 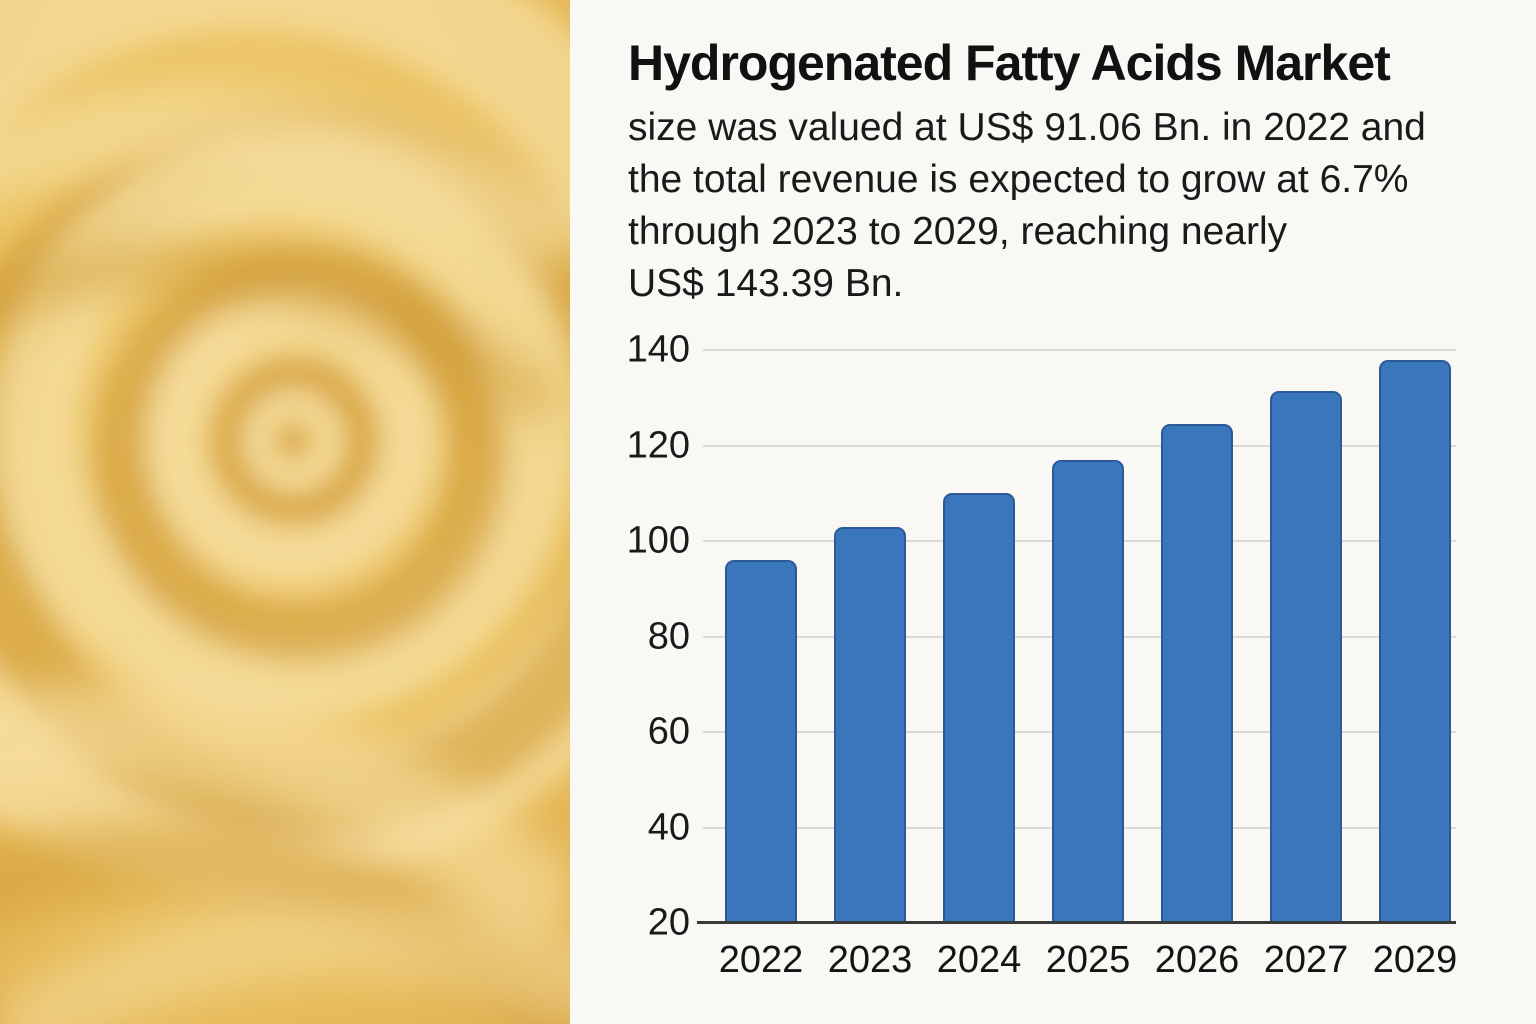 What do you see at coordinates (668, 731) in the screenshot?
I see `y-tick-label: 60` at bounding box center [668, 731].